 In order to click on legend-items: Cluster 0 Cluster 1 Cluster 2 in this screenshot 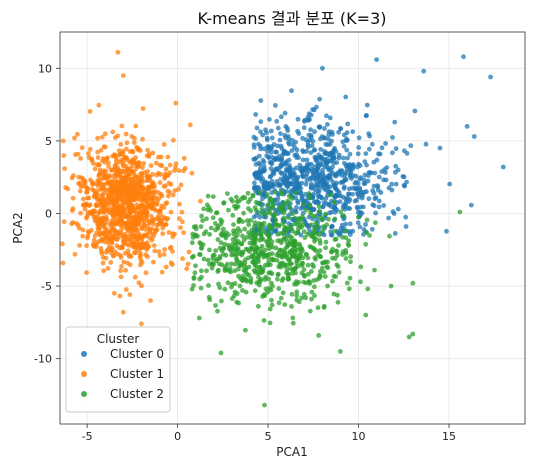, I will do `click(122, 374)`.